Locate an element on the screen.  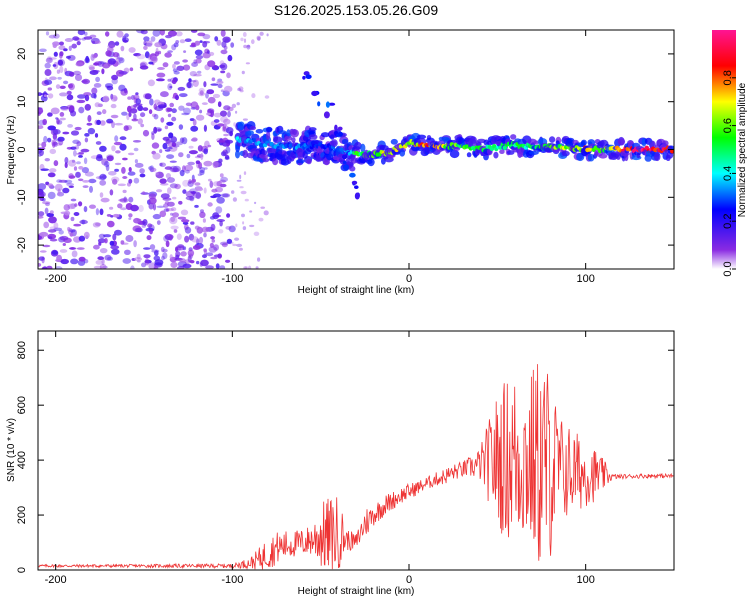
x-tick-label: -100 is located at coordinates (232, 580).